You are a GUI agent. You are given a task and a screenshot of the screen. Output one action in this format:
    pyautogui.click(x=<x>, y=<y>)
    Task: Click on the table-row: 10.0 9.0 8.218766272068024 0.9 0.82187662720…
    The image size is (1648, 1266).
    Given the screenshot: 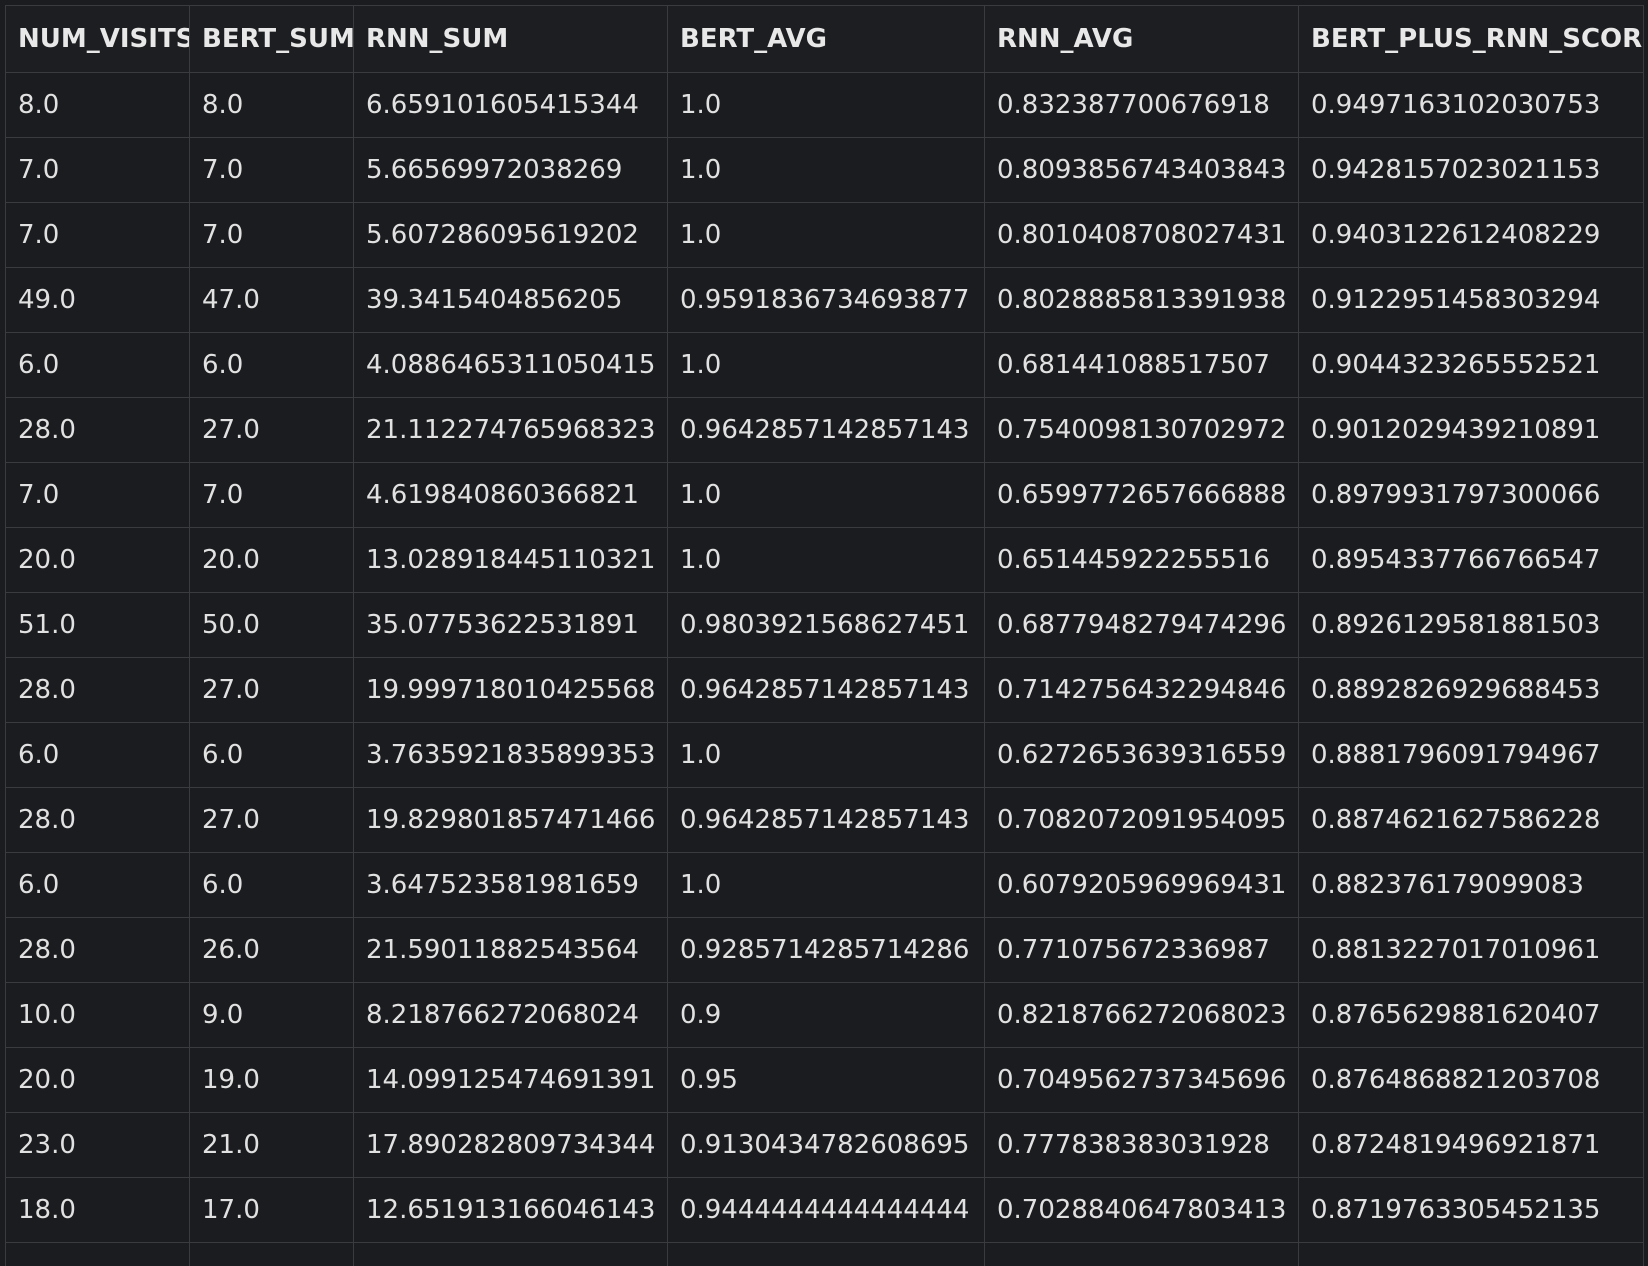 What is the action you would take?
    pyautogui.click(x=824, y=1015)
    